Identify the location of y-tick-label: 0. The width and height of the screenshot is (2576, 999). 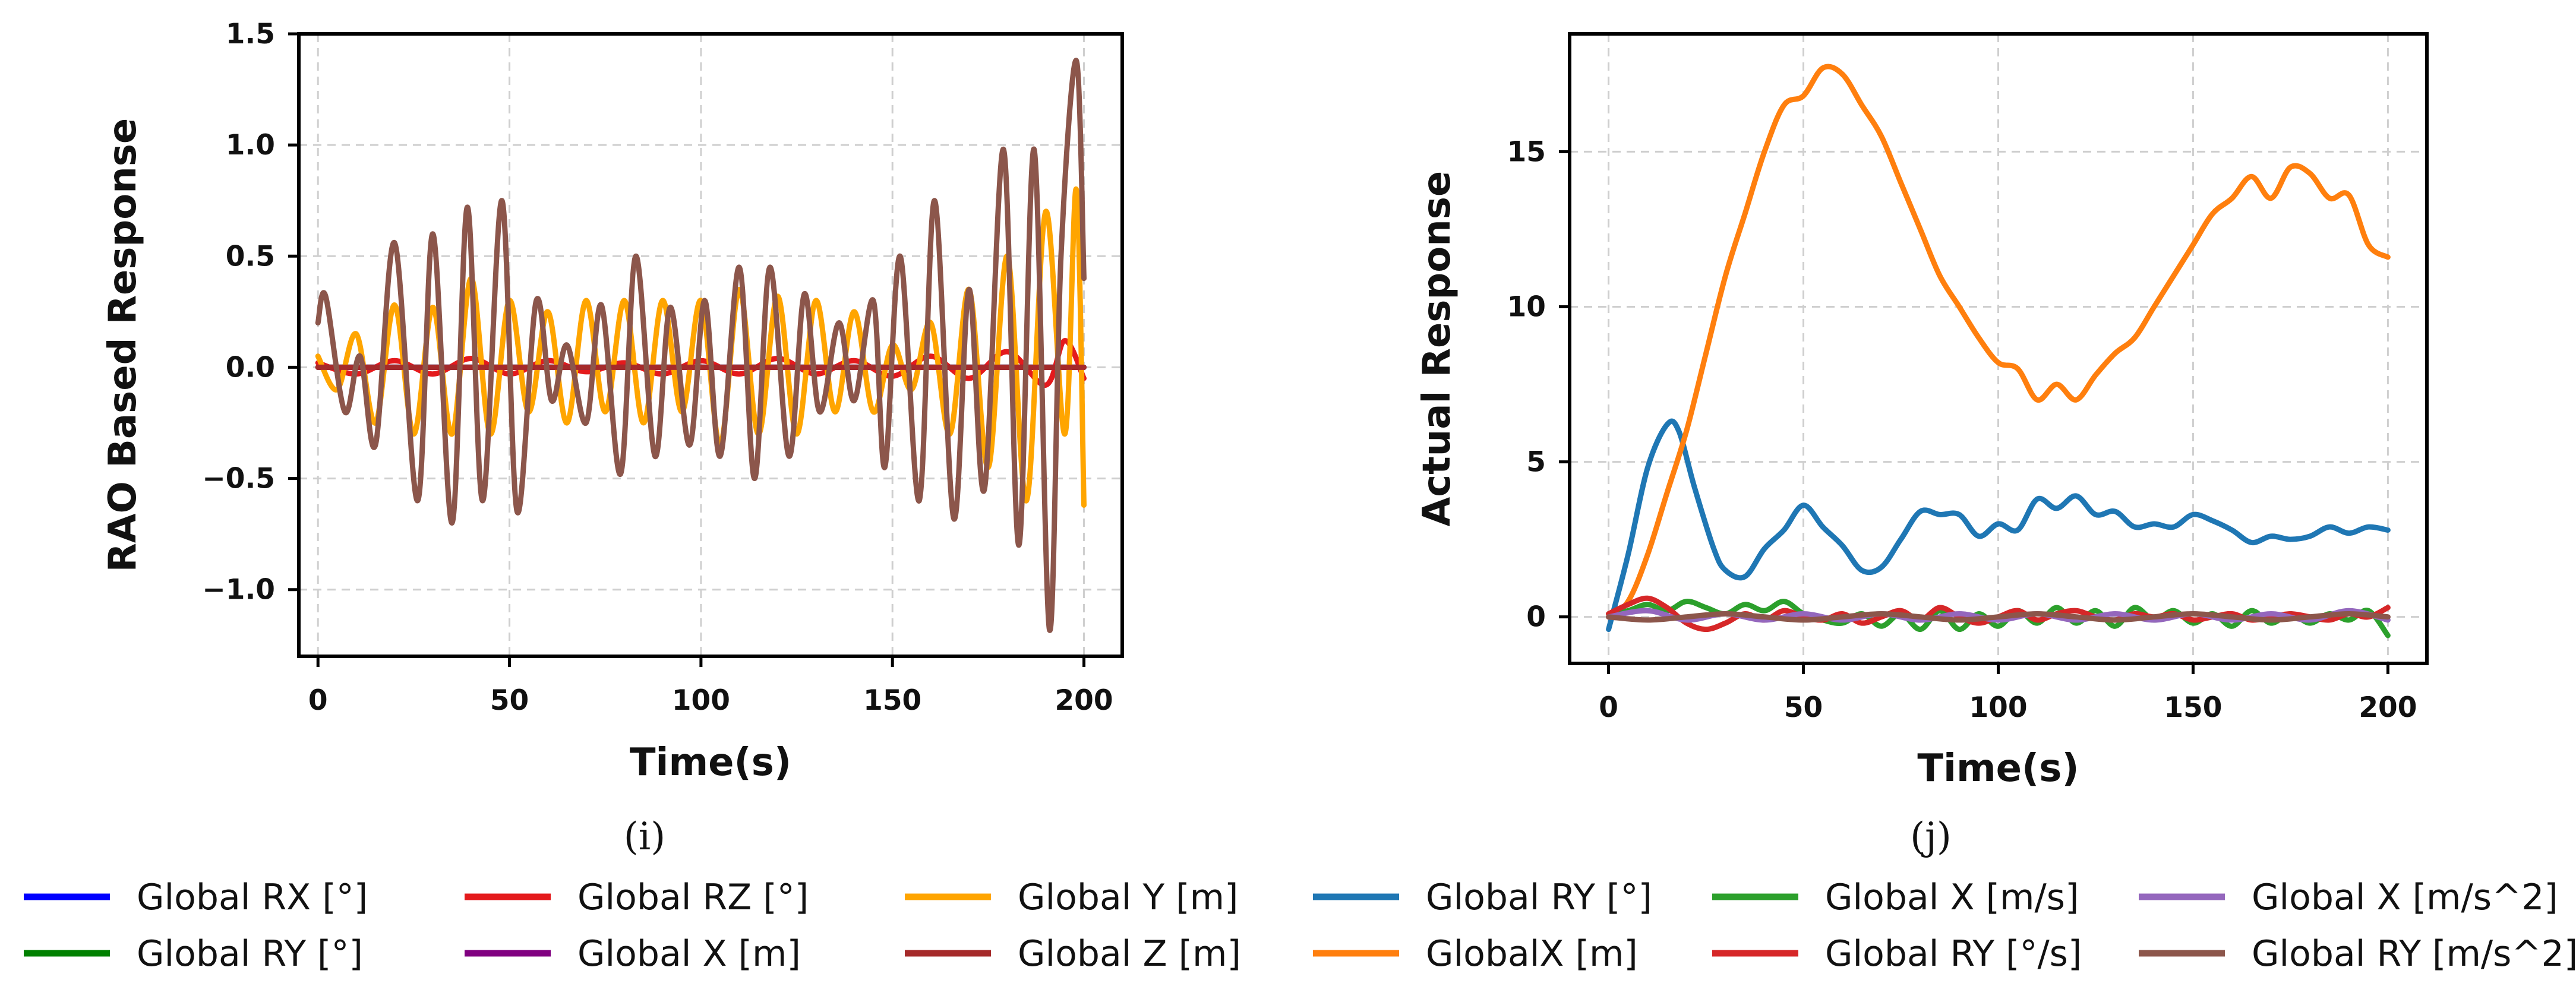
(1536, 617).